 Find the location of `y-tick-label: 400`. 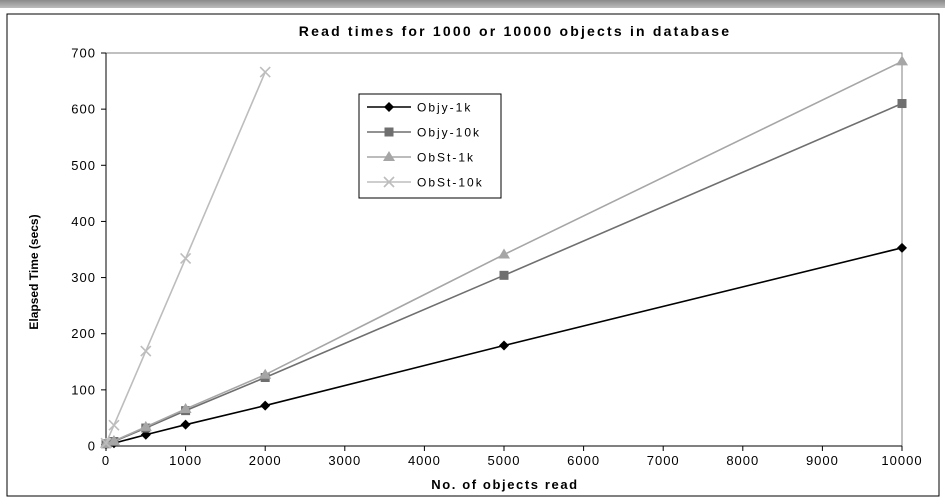

y-tick-label: 400 is located at coordinates (83, 221).